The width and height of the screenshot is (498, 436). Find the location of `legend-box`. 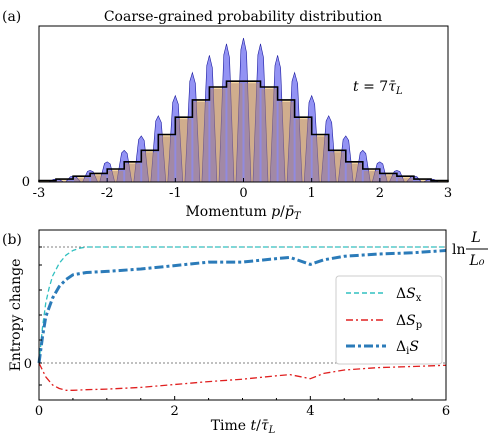

legend-box is located at coordinates (389, 320).